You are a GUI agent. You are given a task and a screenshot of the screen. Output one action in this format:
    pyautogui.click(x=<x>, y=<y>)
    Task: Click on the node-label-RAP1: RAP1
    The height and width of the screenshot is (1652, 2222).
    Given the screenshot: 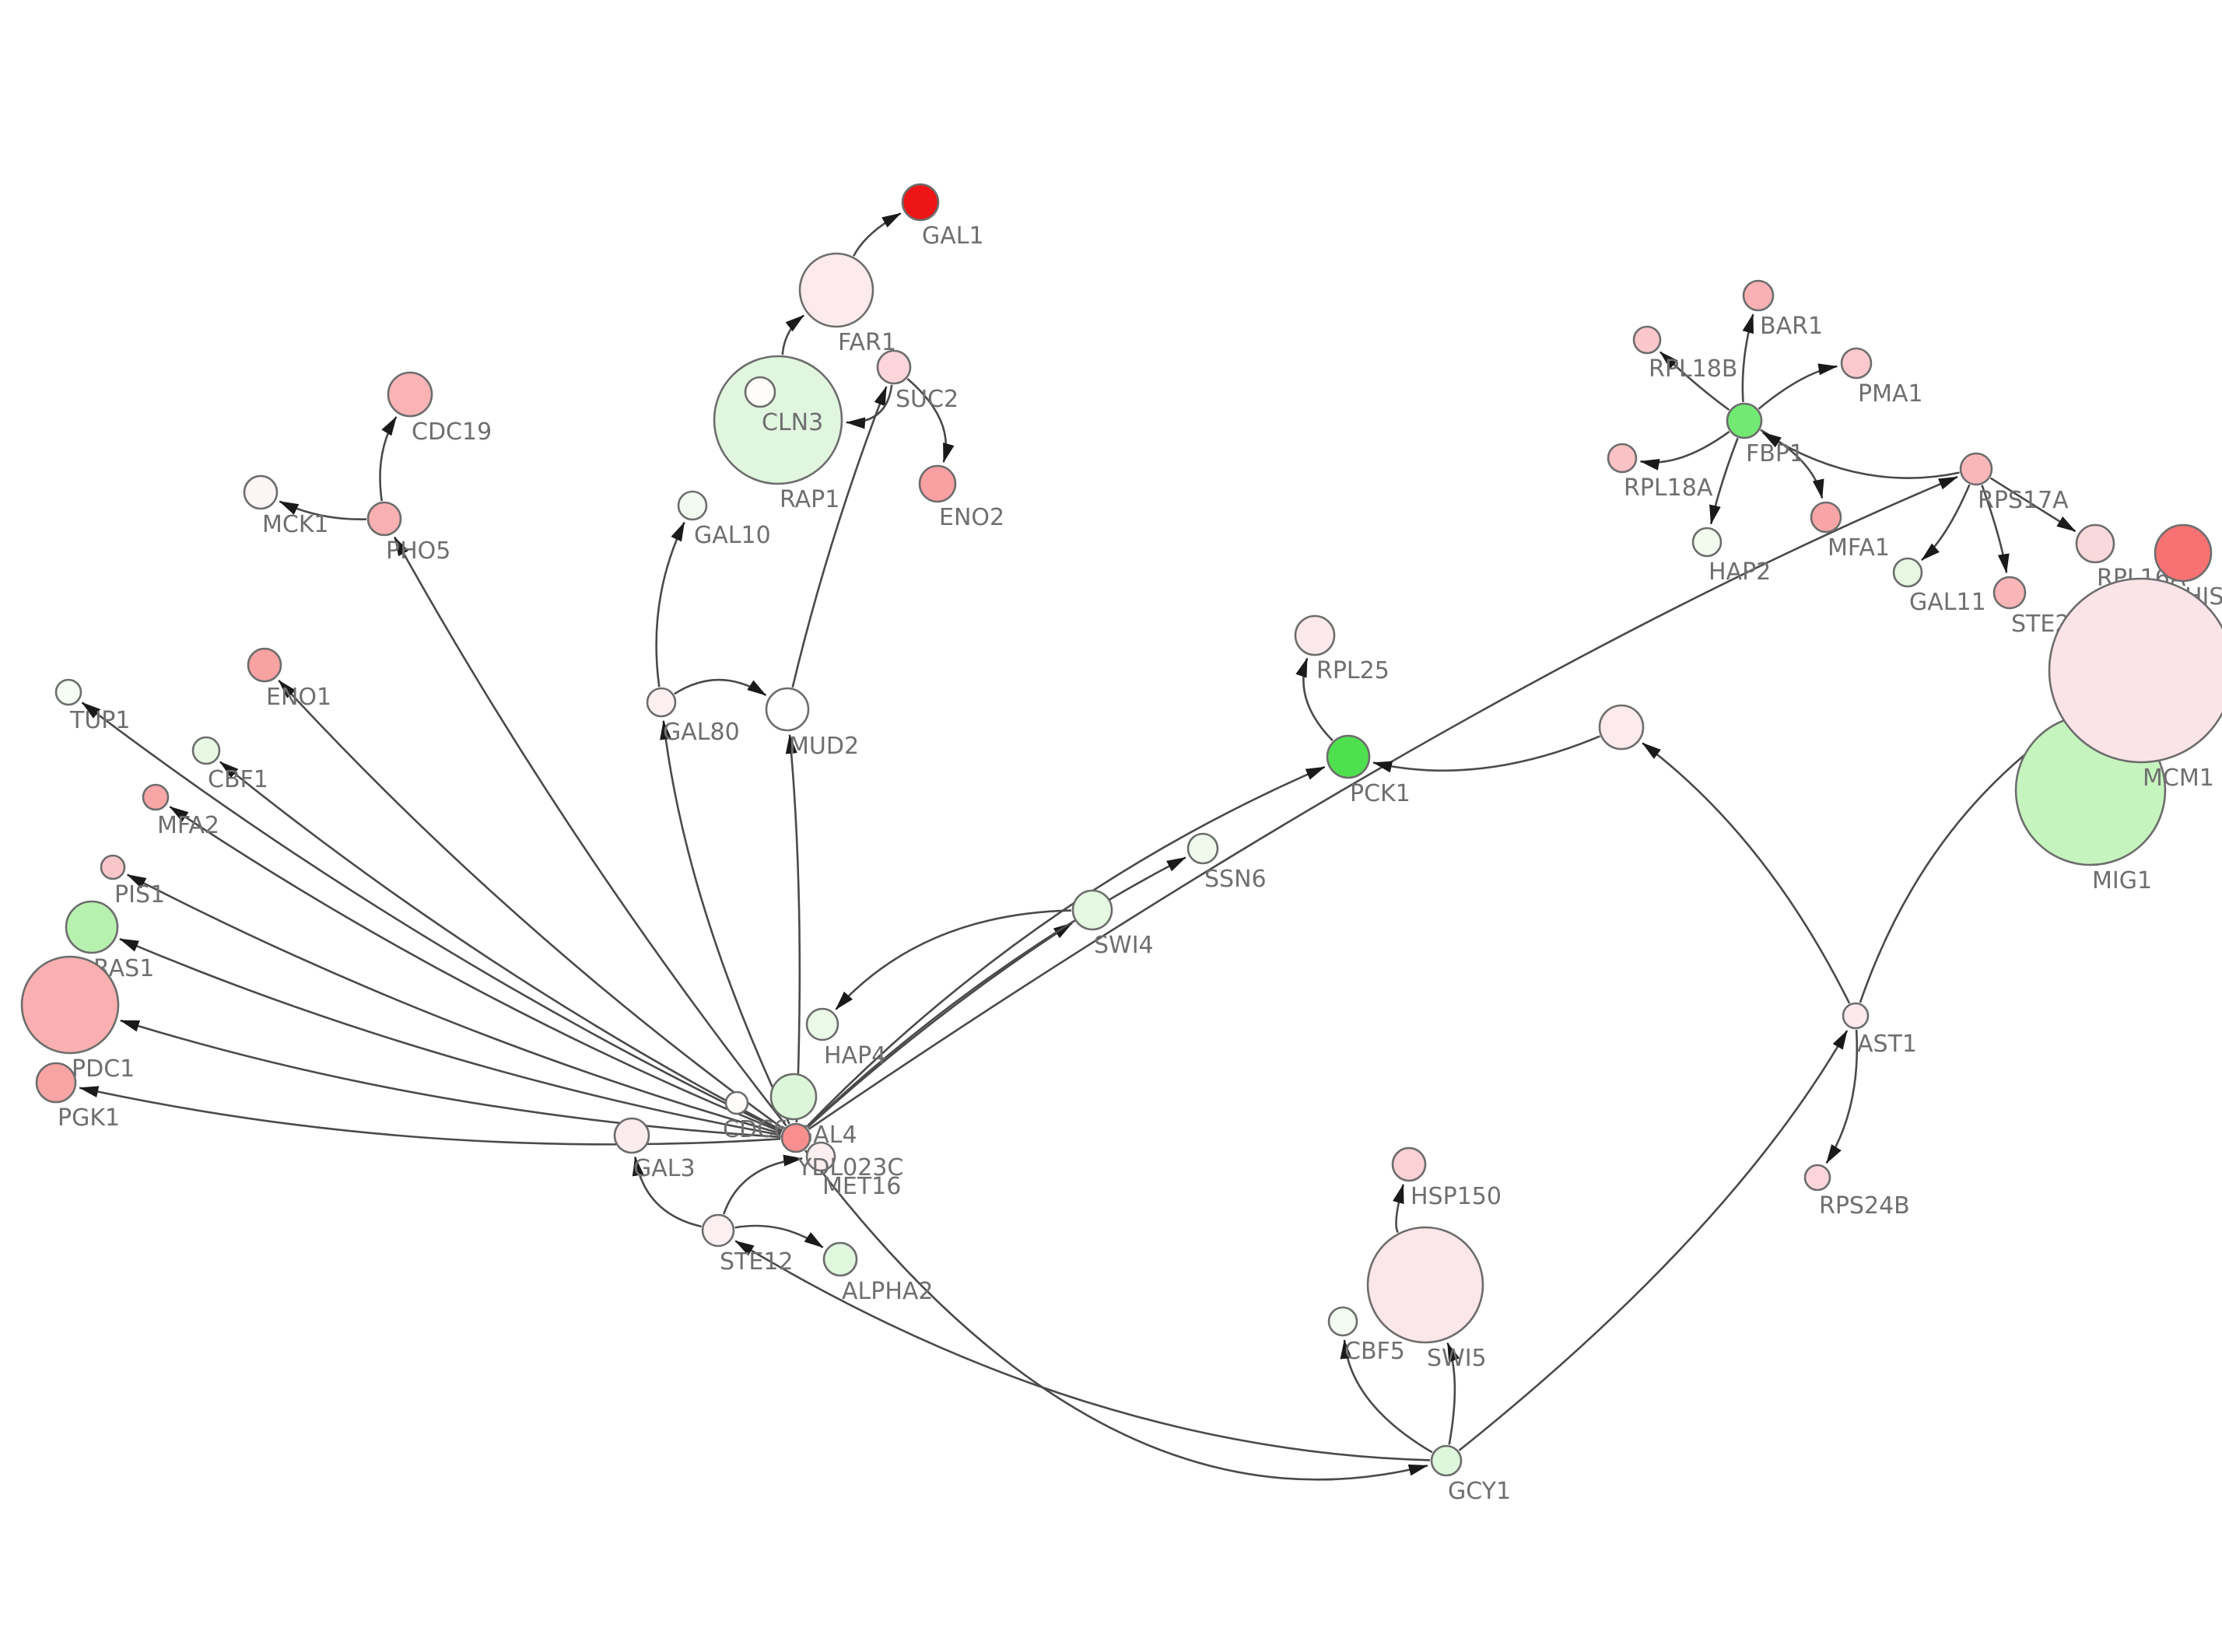 What is the action you would take?
    pyautogui.click(x=809, y=500)
    